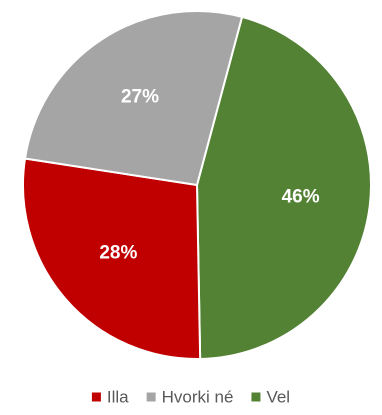 This screenshot has width=382, height=415. What do you see at coordinates (151, 397) in the screenshot?
I see `legend-swatch-hvorki-ne` at bounding box center [151, 397].